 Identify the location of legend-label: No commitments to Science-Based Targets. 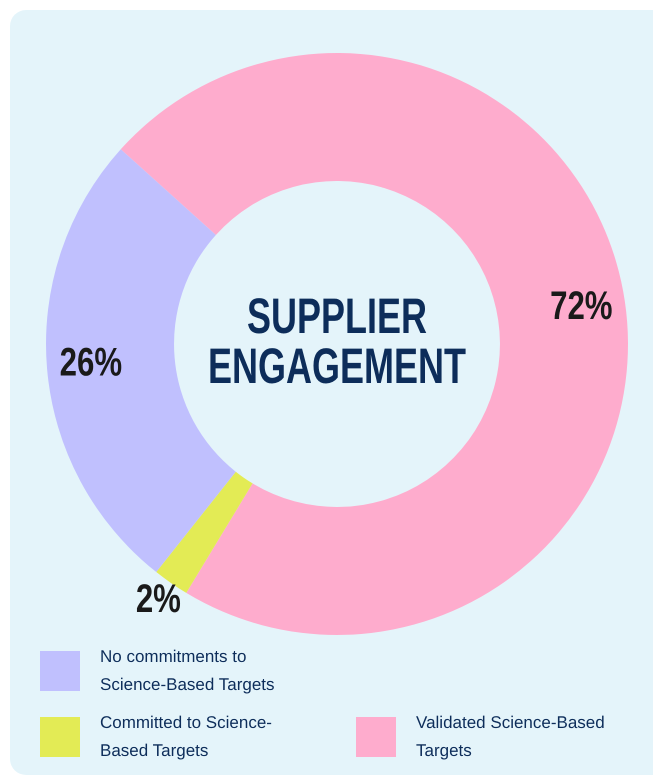
(188, 671).